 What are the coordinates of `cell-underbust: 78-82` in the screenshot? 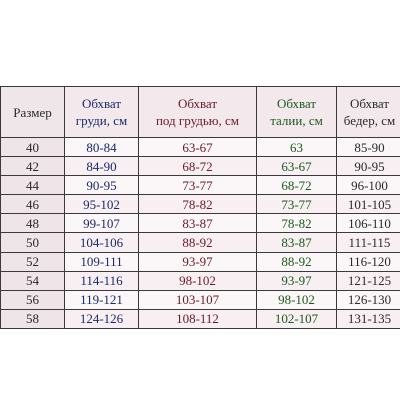 It's located at (197, 204).